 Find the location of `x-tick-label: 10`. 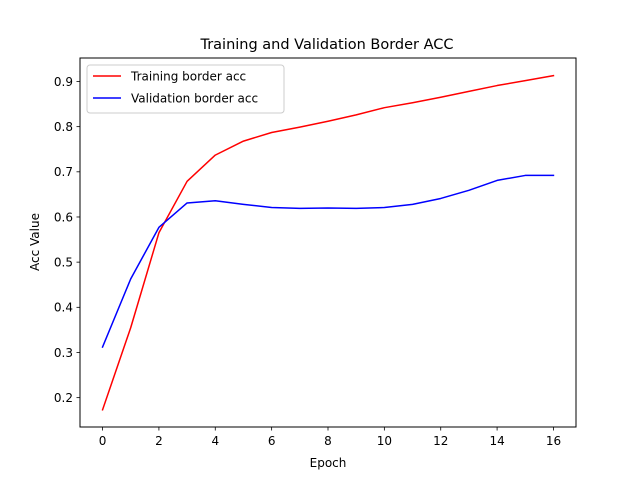

x-tick-label: 10 is located at coordinates (384, 441).